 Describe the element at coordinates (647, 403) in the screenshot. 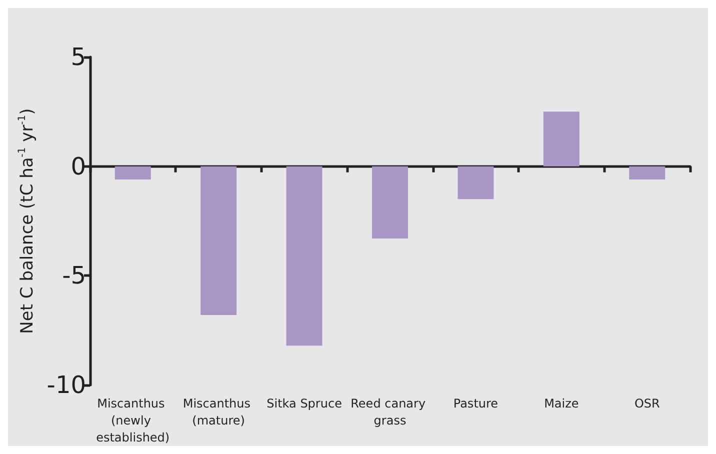

I see `x-tick-label: OSR` at that location.